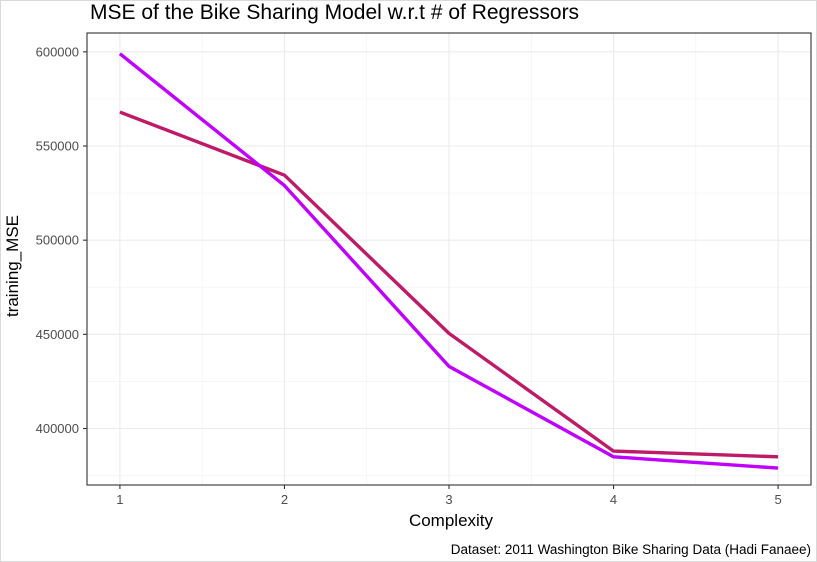  I want to click on x-tick-label: 4, so click(613, 499).